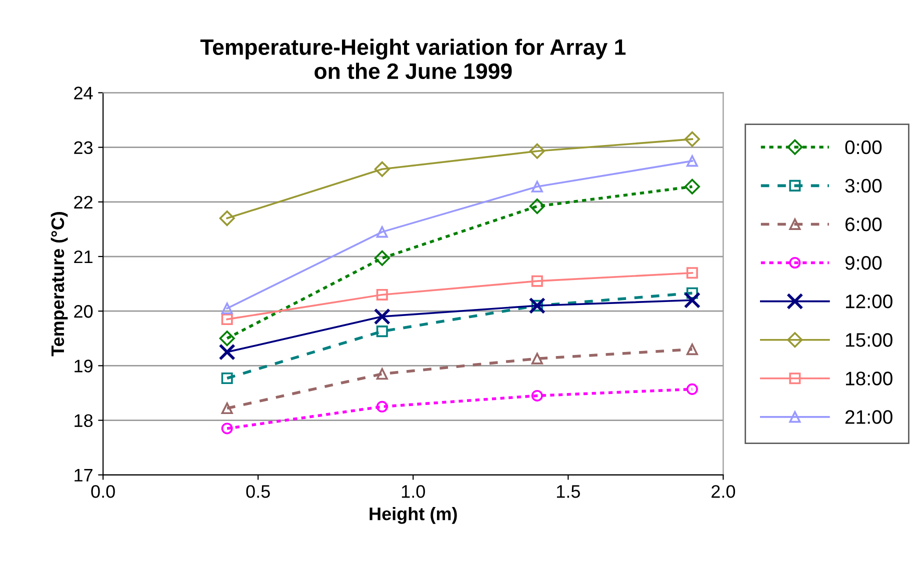  I want to click on y-tick-label: 21, so click(83, 257).